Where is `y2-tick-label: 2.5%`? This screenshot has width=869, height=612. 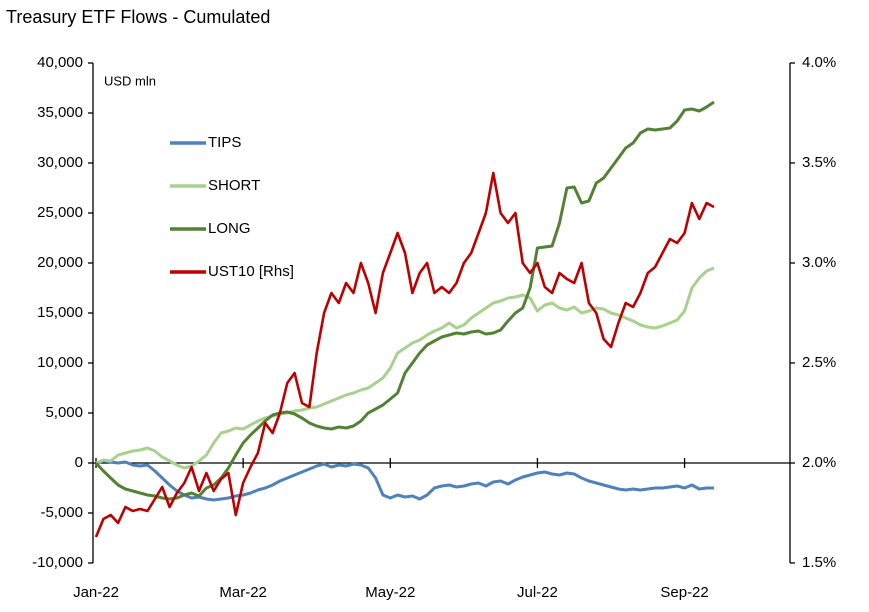 y2-tick-label: 2.5% is located at coordinates (819, 362).